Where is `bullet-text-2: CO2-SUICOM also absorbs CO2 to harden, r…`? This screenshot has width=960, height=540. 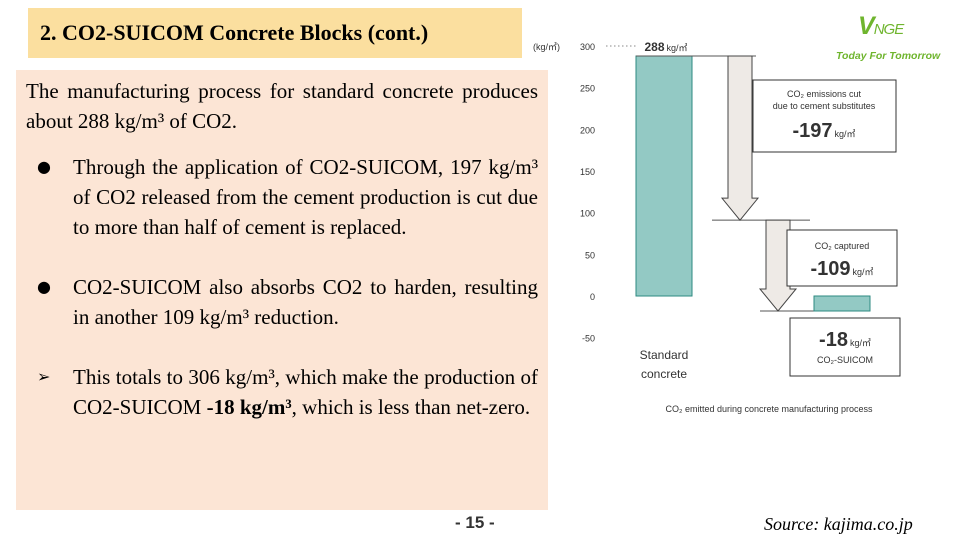
bullet-text-2: CO2-SUICOM also absorbs CO2 to harden, r… is located at coordinates (305, 302).